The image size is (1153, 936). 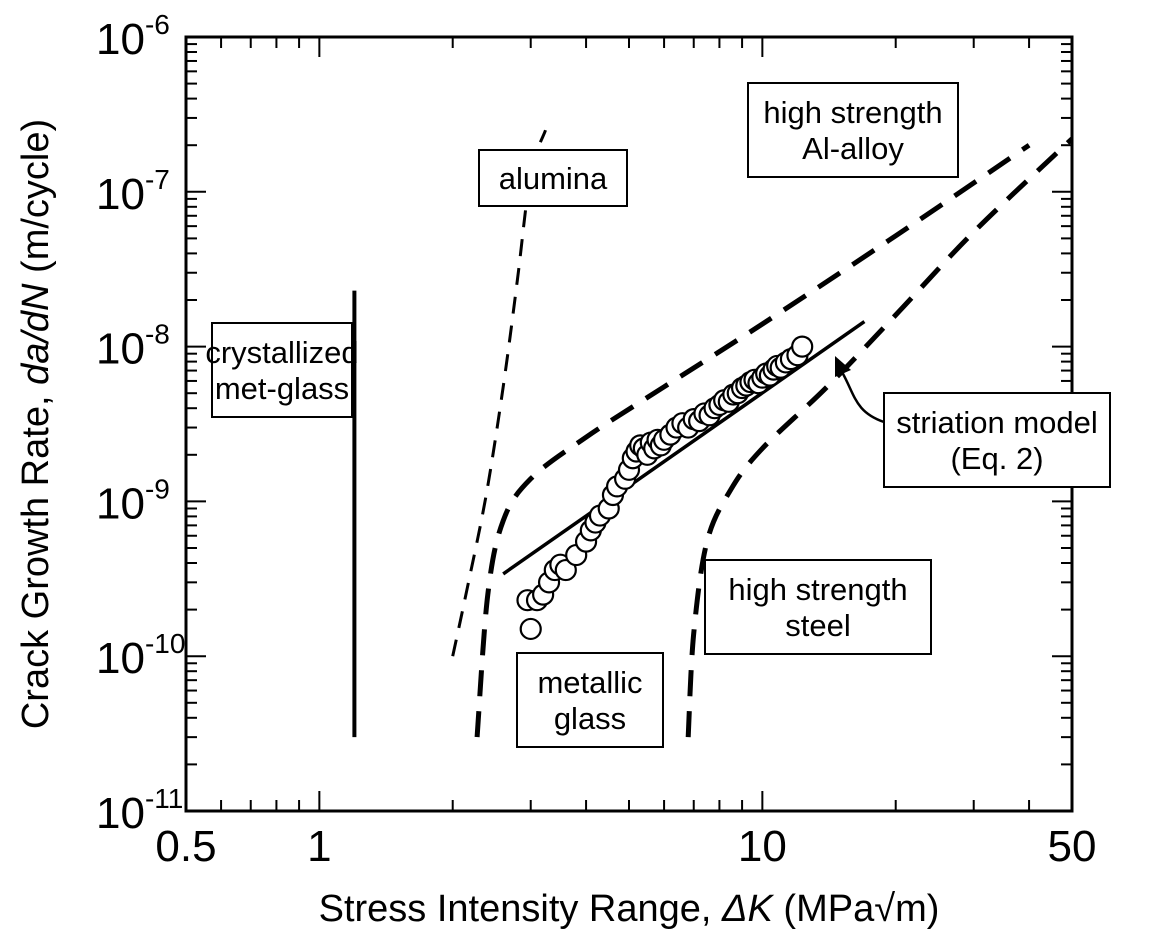 I want to click on metallic-glass-label-box, so click(x=590, y=700).